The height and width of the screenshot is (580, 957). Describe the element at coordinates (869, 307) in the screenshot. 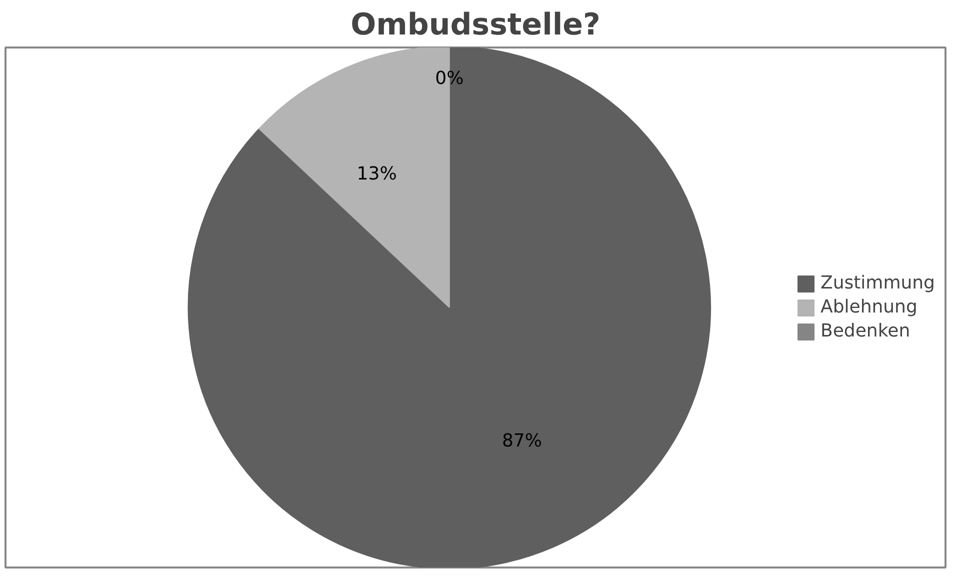

I see `legend-label: Ablehnung` at that location.